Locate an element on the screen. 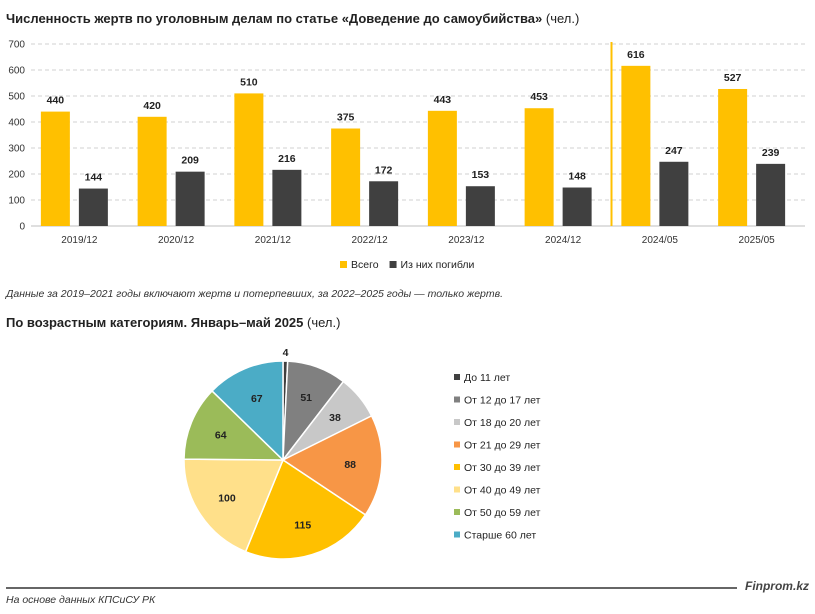 The image size is (815, 614). bar-data-label: 375 is located at coordinates (346, 118).